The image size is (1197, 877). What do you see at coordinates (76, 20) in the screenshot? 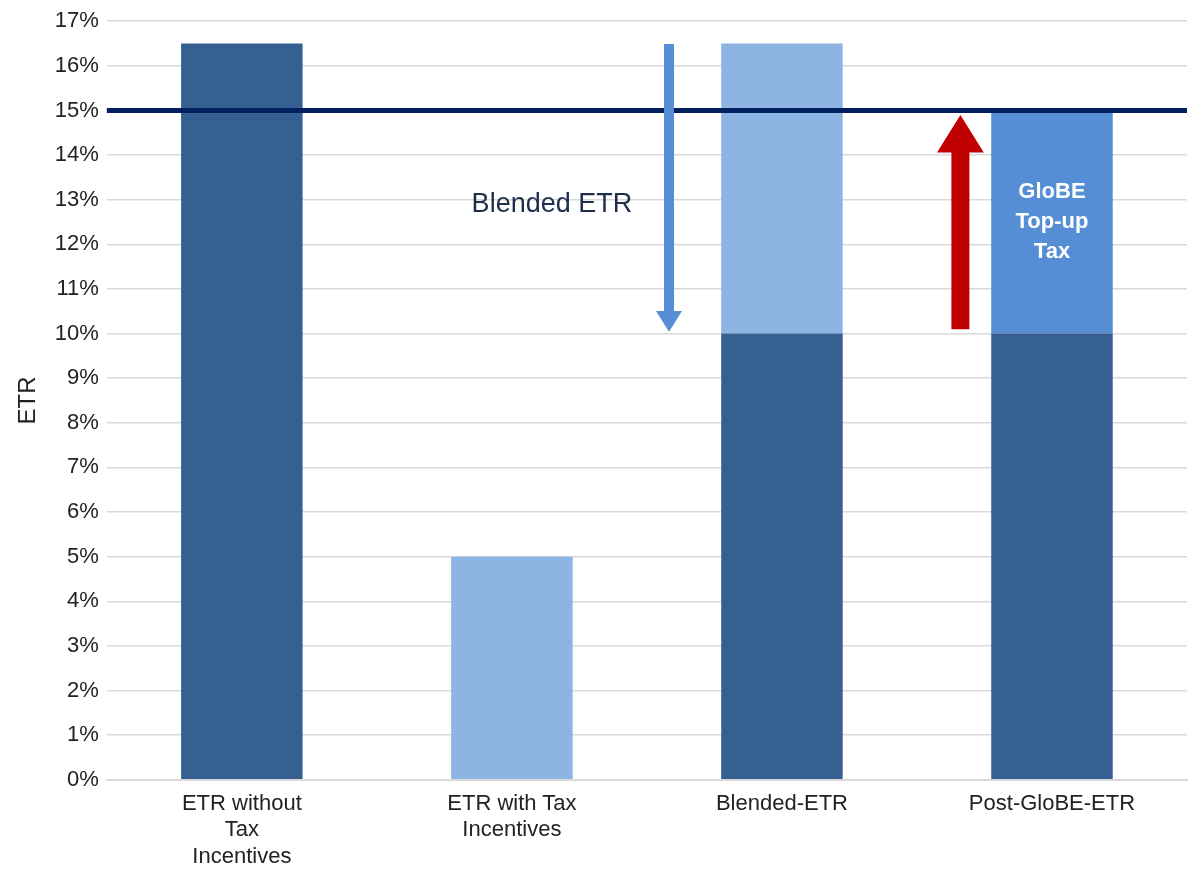
I see `y-tick-label: 17%` at bounding box center [76, 20].